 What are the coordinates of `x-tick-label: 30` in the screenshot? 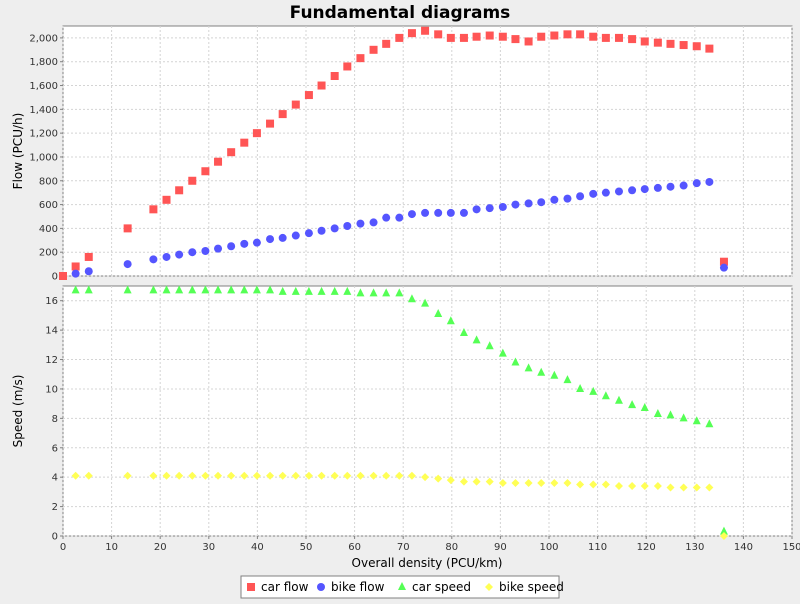 It's located at (208, 547).